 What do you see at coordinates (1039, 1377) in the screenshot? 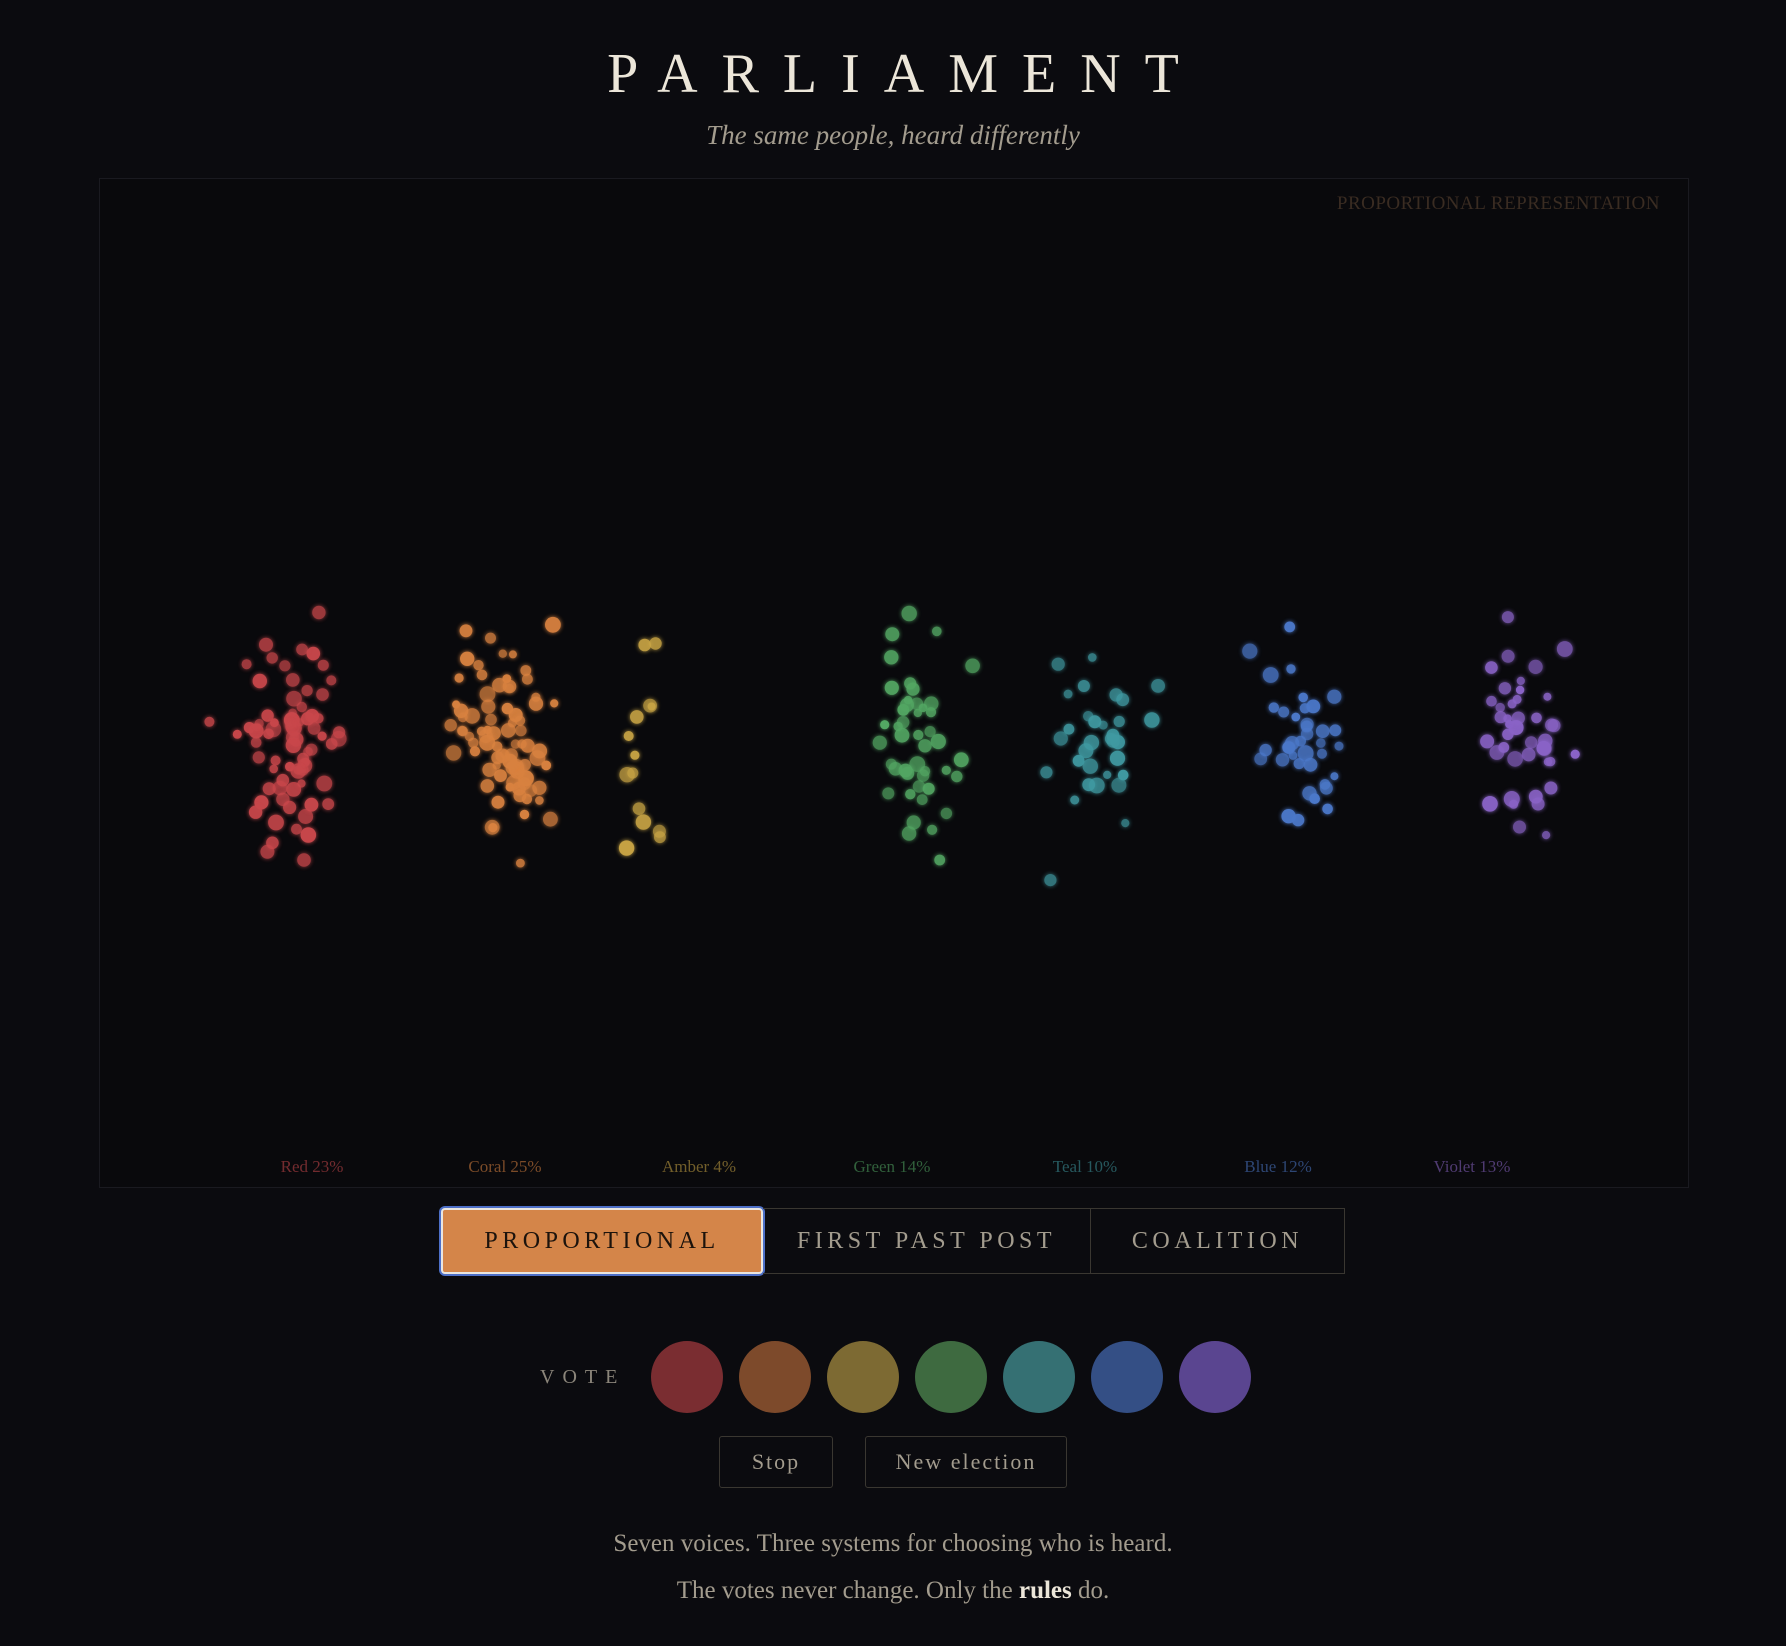
I see `vote-teal-button` at bounding box center [1039, 1377].